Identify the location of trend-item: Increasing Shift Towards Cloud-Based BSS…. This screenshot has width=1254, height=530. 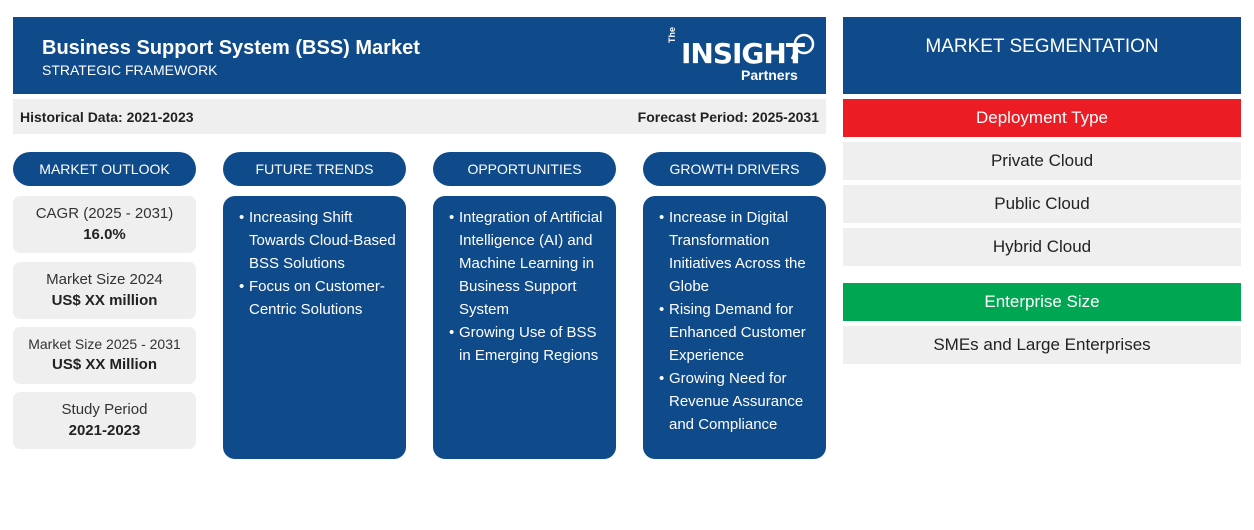
(318, 240).